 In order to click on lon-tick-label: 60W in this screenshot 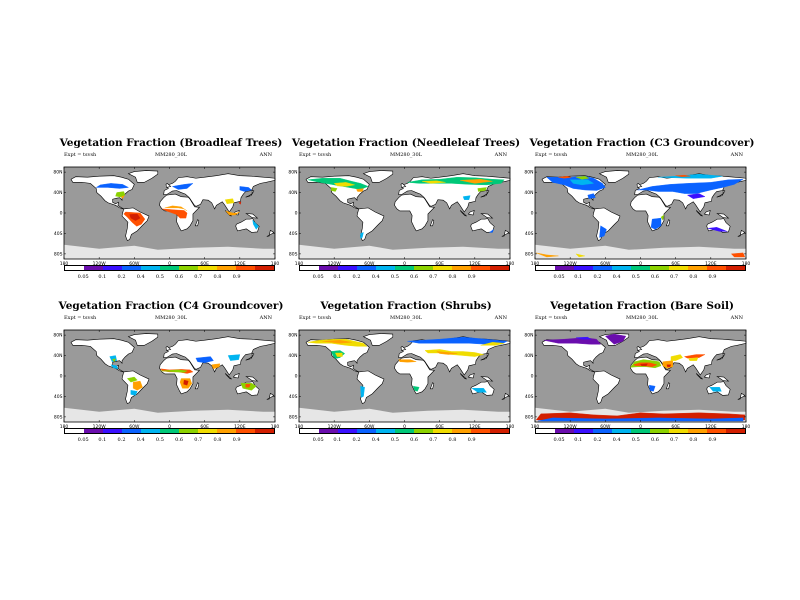, I will do `click(134, 264)`.